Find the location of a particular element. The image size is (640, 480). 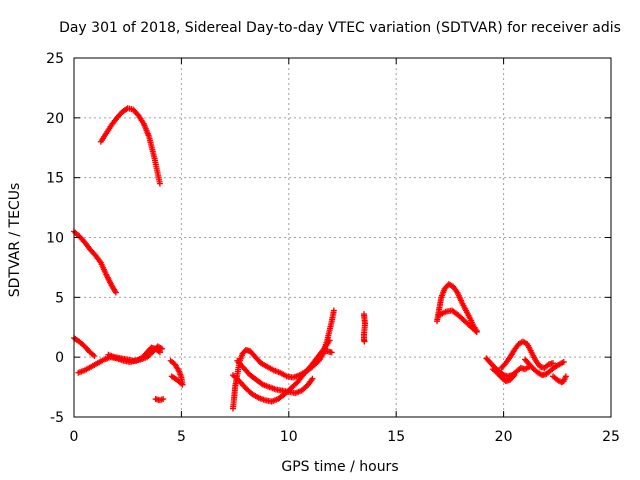

y-tick-label: 5 is located at coordinates (59, 298).